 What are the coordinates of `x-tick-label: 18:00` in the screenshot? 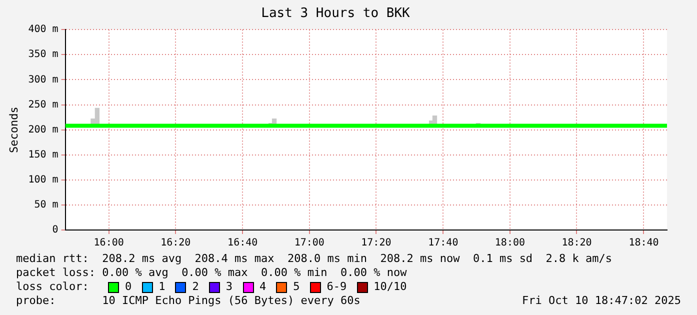 It's located at (510, 243).